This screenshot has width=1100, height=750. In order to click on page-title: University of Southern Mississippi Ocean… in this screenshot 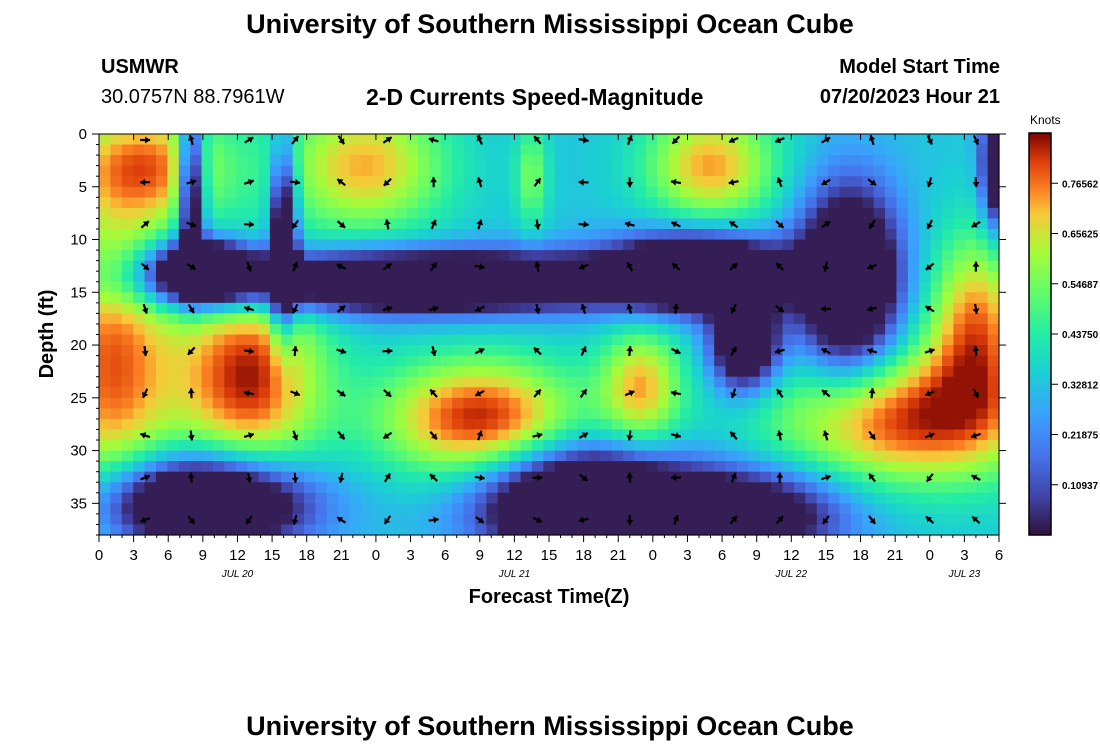, I will do `click(550, 24)`.